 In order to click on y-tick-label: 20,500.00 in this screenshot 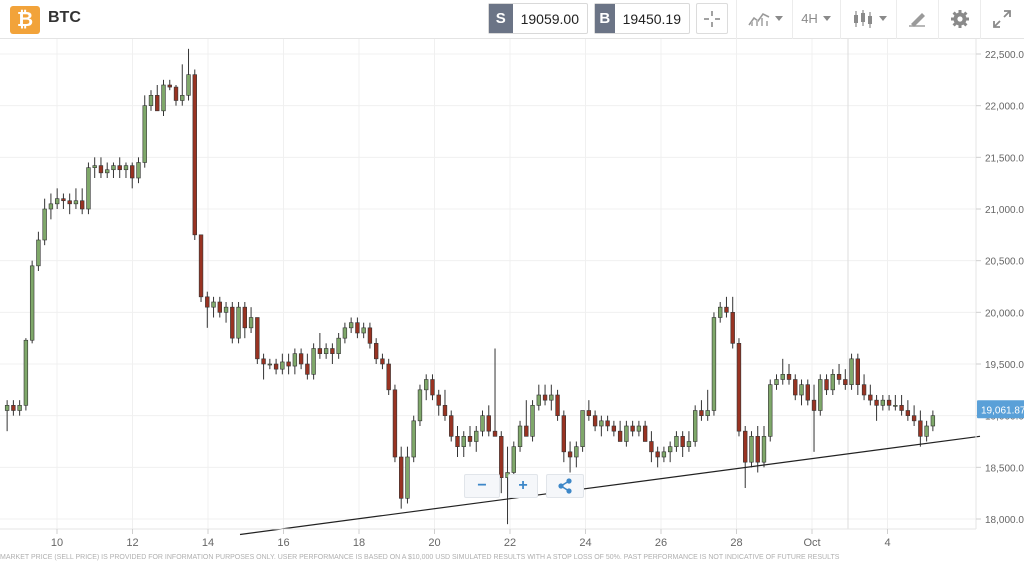, I will do `click(1004, 262)`.